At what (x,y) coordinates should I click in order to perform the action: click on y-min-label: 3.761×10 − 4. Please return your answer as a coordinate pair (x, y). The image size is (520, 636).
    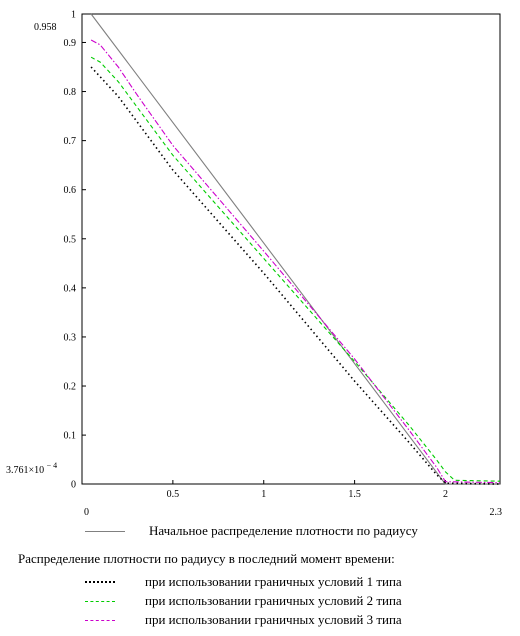
    Looking at the image, I should click on (31, 468).